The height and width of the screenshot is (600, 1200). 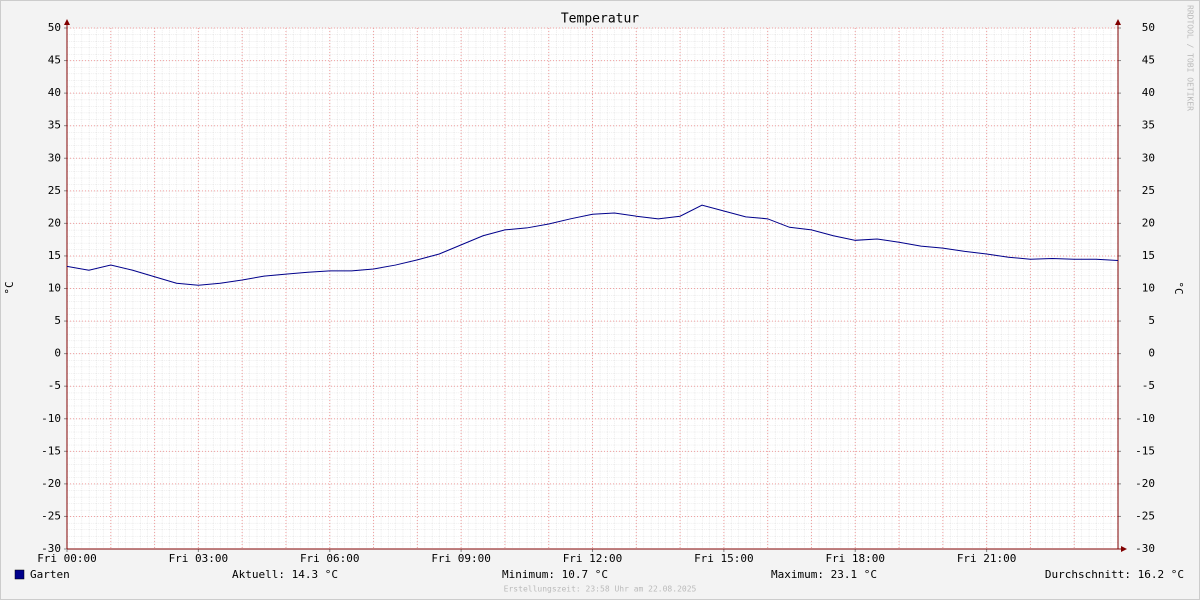 What do you see at coordinates (855, 558) in the screenshot?
I see `x-tick-label: Fri 18:00` at bounding box center [855, 558].